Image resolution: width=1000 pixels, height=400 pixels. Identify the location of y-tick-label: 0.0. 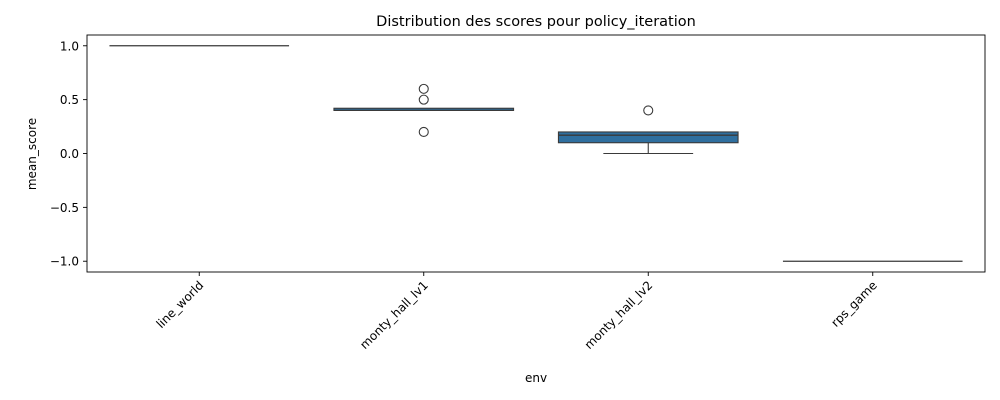
(69, 154).